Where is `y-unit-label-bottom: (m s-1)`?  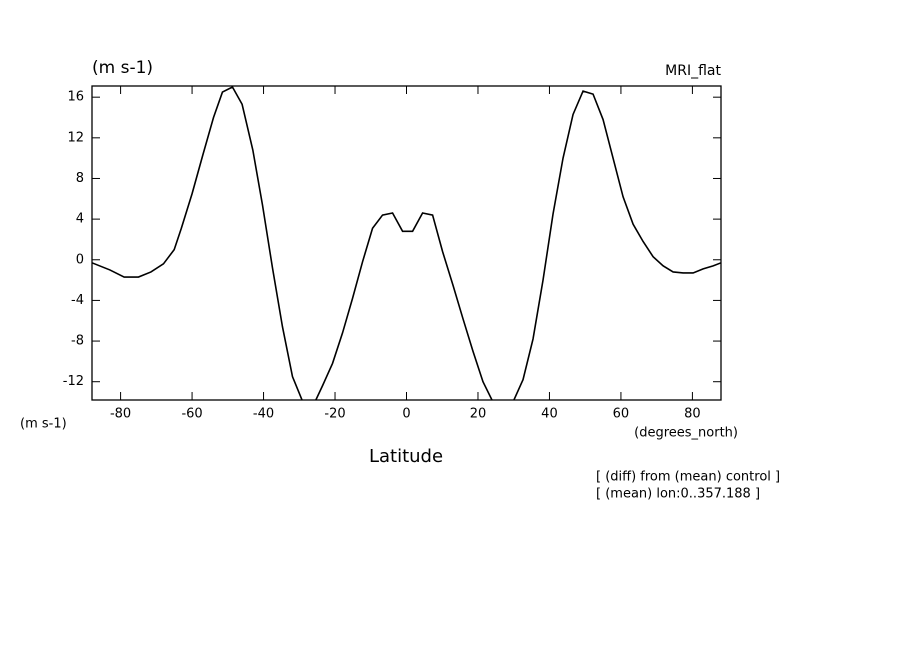
y-unit-label-bottom: (m s-1) is located at coordinates (43, 424).